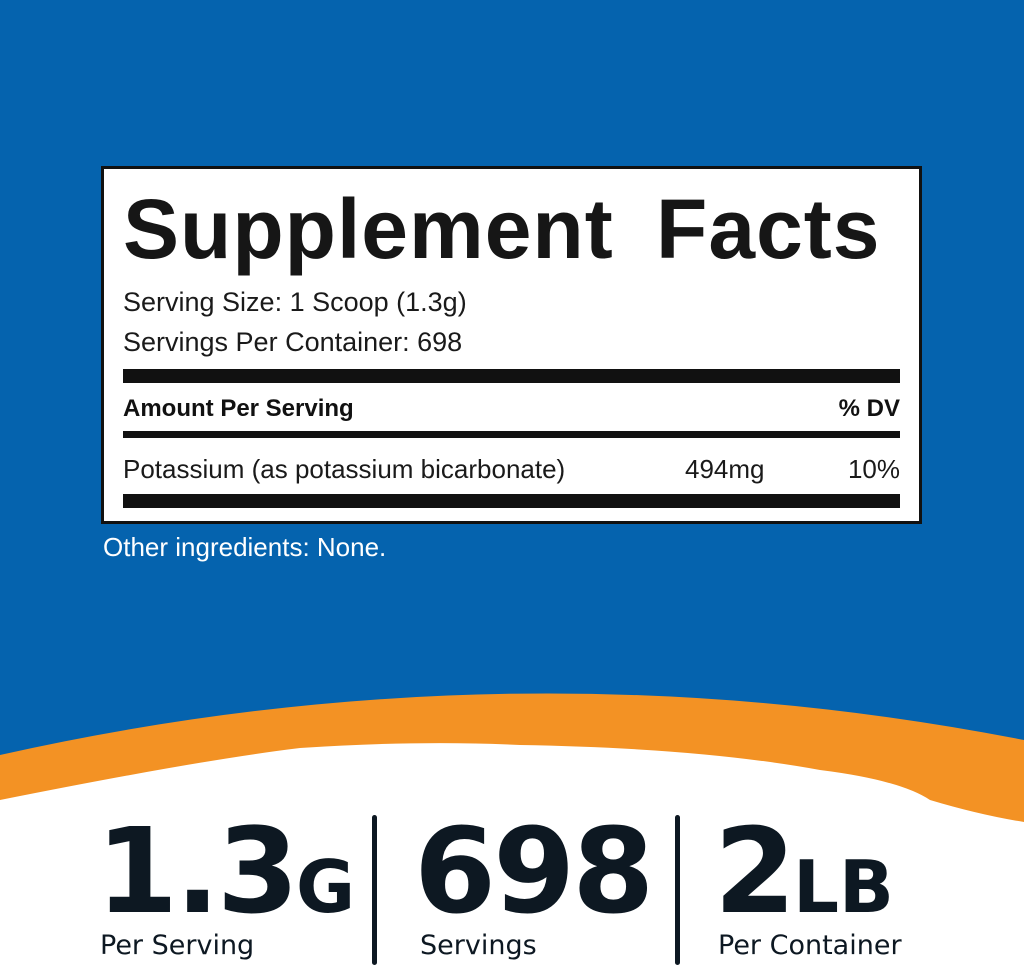 This screenshot has width=1024, height=969. I want to click on divider-bottom, so click(511, 501).